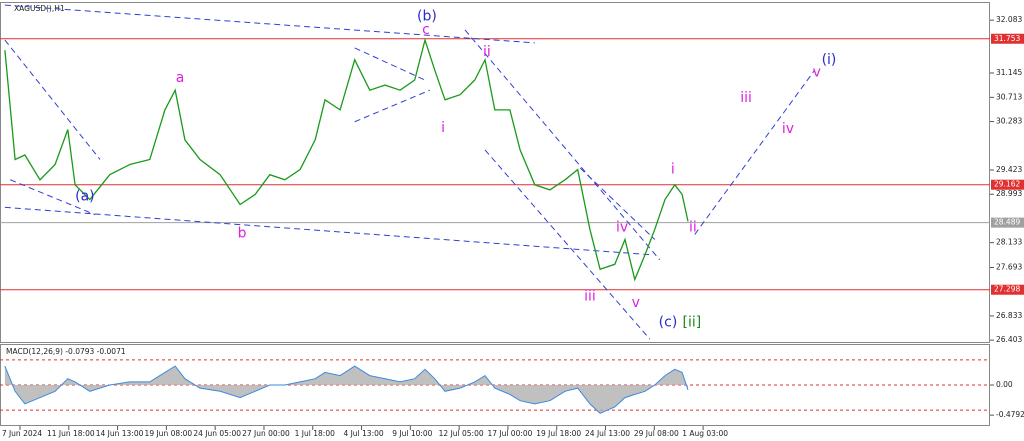 The height and width of the screenshot is (441, 1024). I want to click on x-tick-label: 11 Jun 18:00, so click(71, 433).